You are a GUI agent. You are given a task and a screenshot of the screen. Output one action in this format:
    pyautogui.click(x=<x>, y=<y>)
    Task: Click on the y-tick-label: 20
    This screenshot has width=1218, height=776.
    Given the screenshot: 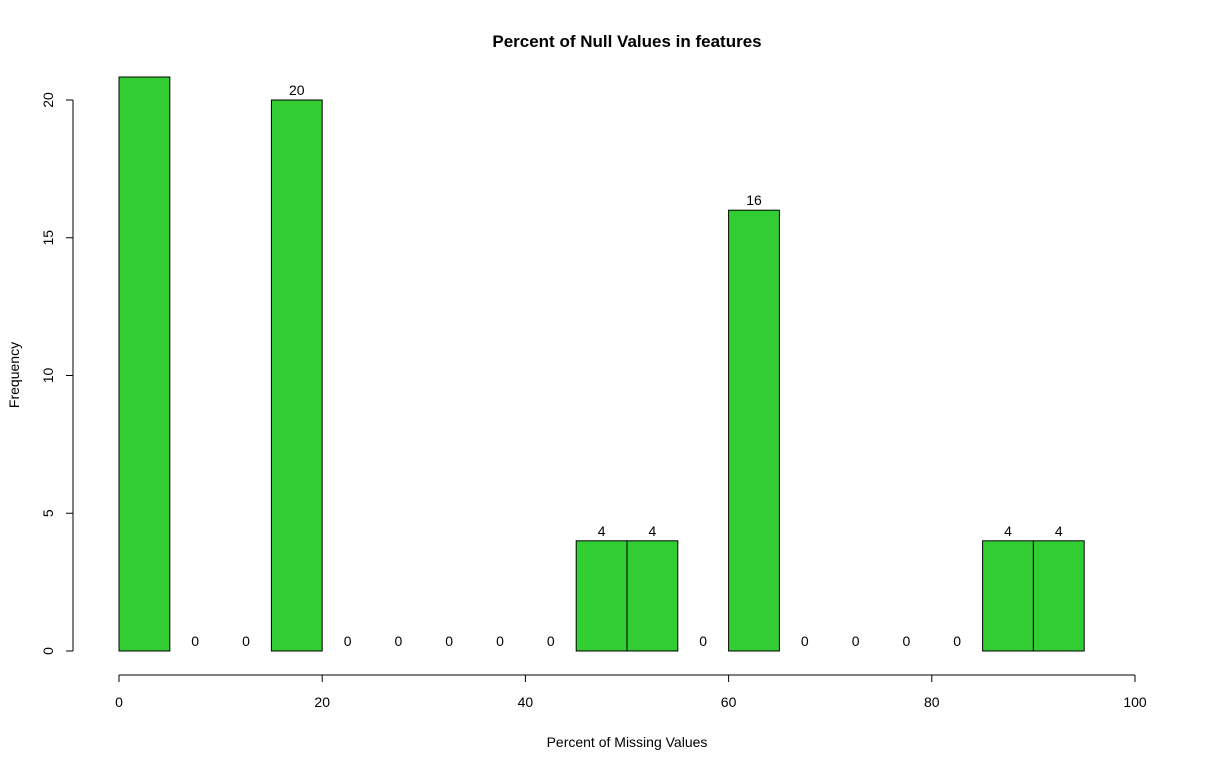 What is the action you would take?
    pyautogui.click(x=48, y=100)
    